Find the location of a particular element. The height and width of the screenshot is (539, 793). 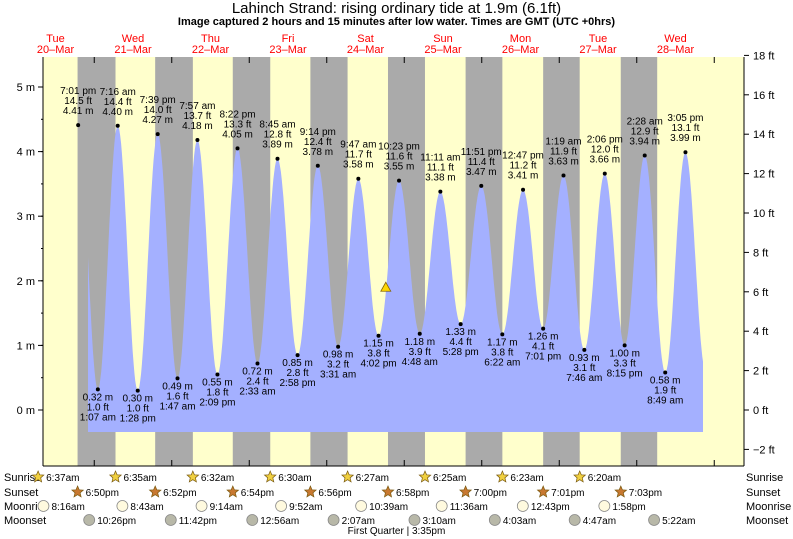

high-tide-label: 11.6 ft is located at coordinates (398, 157).